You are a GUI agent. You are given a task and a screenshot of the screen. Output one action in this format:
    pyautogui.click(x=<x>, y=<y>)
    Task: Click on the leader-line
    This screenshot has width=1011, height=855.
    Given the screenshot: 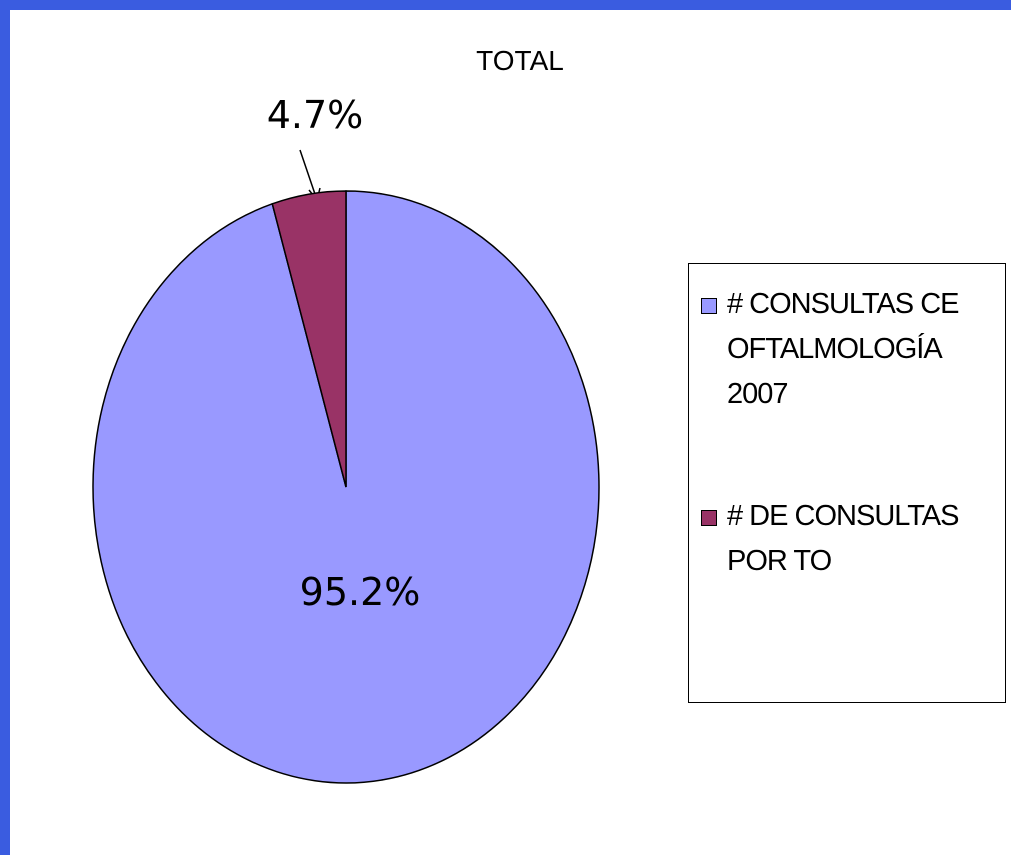 What is the action you would take?
    pyautogui.click(x=308, y=175)
    